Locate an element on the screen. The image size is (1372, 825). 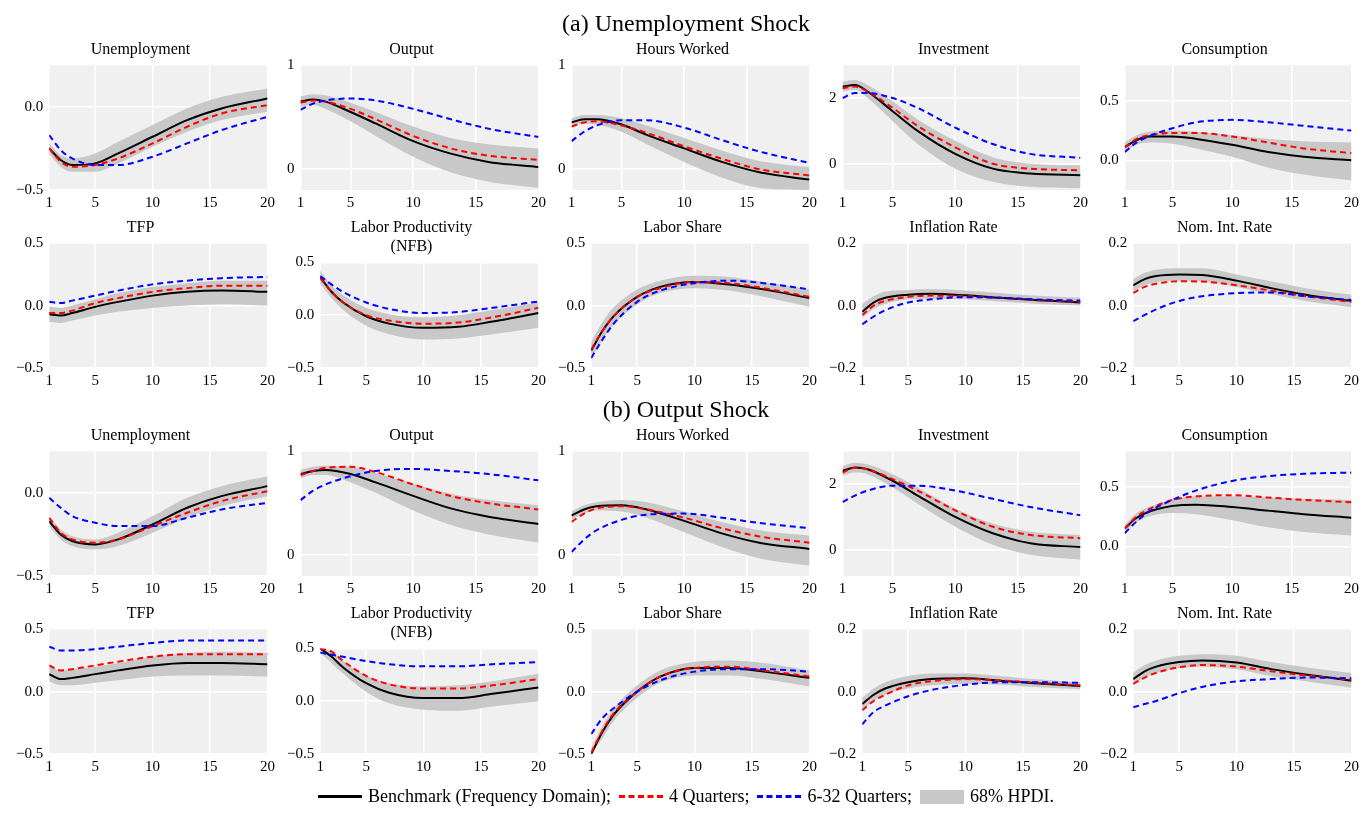
y-tick-label: 2 is located at coordinates (833, 482).